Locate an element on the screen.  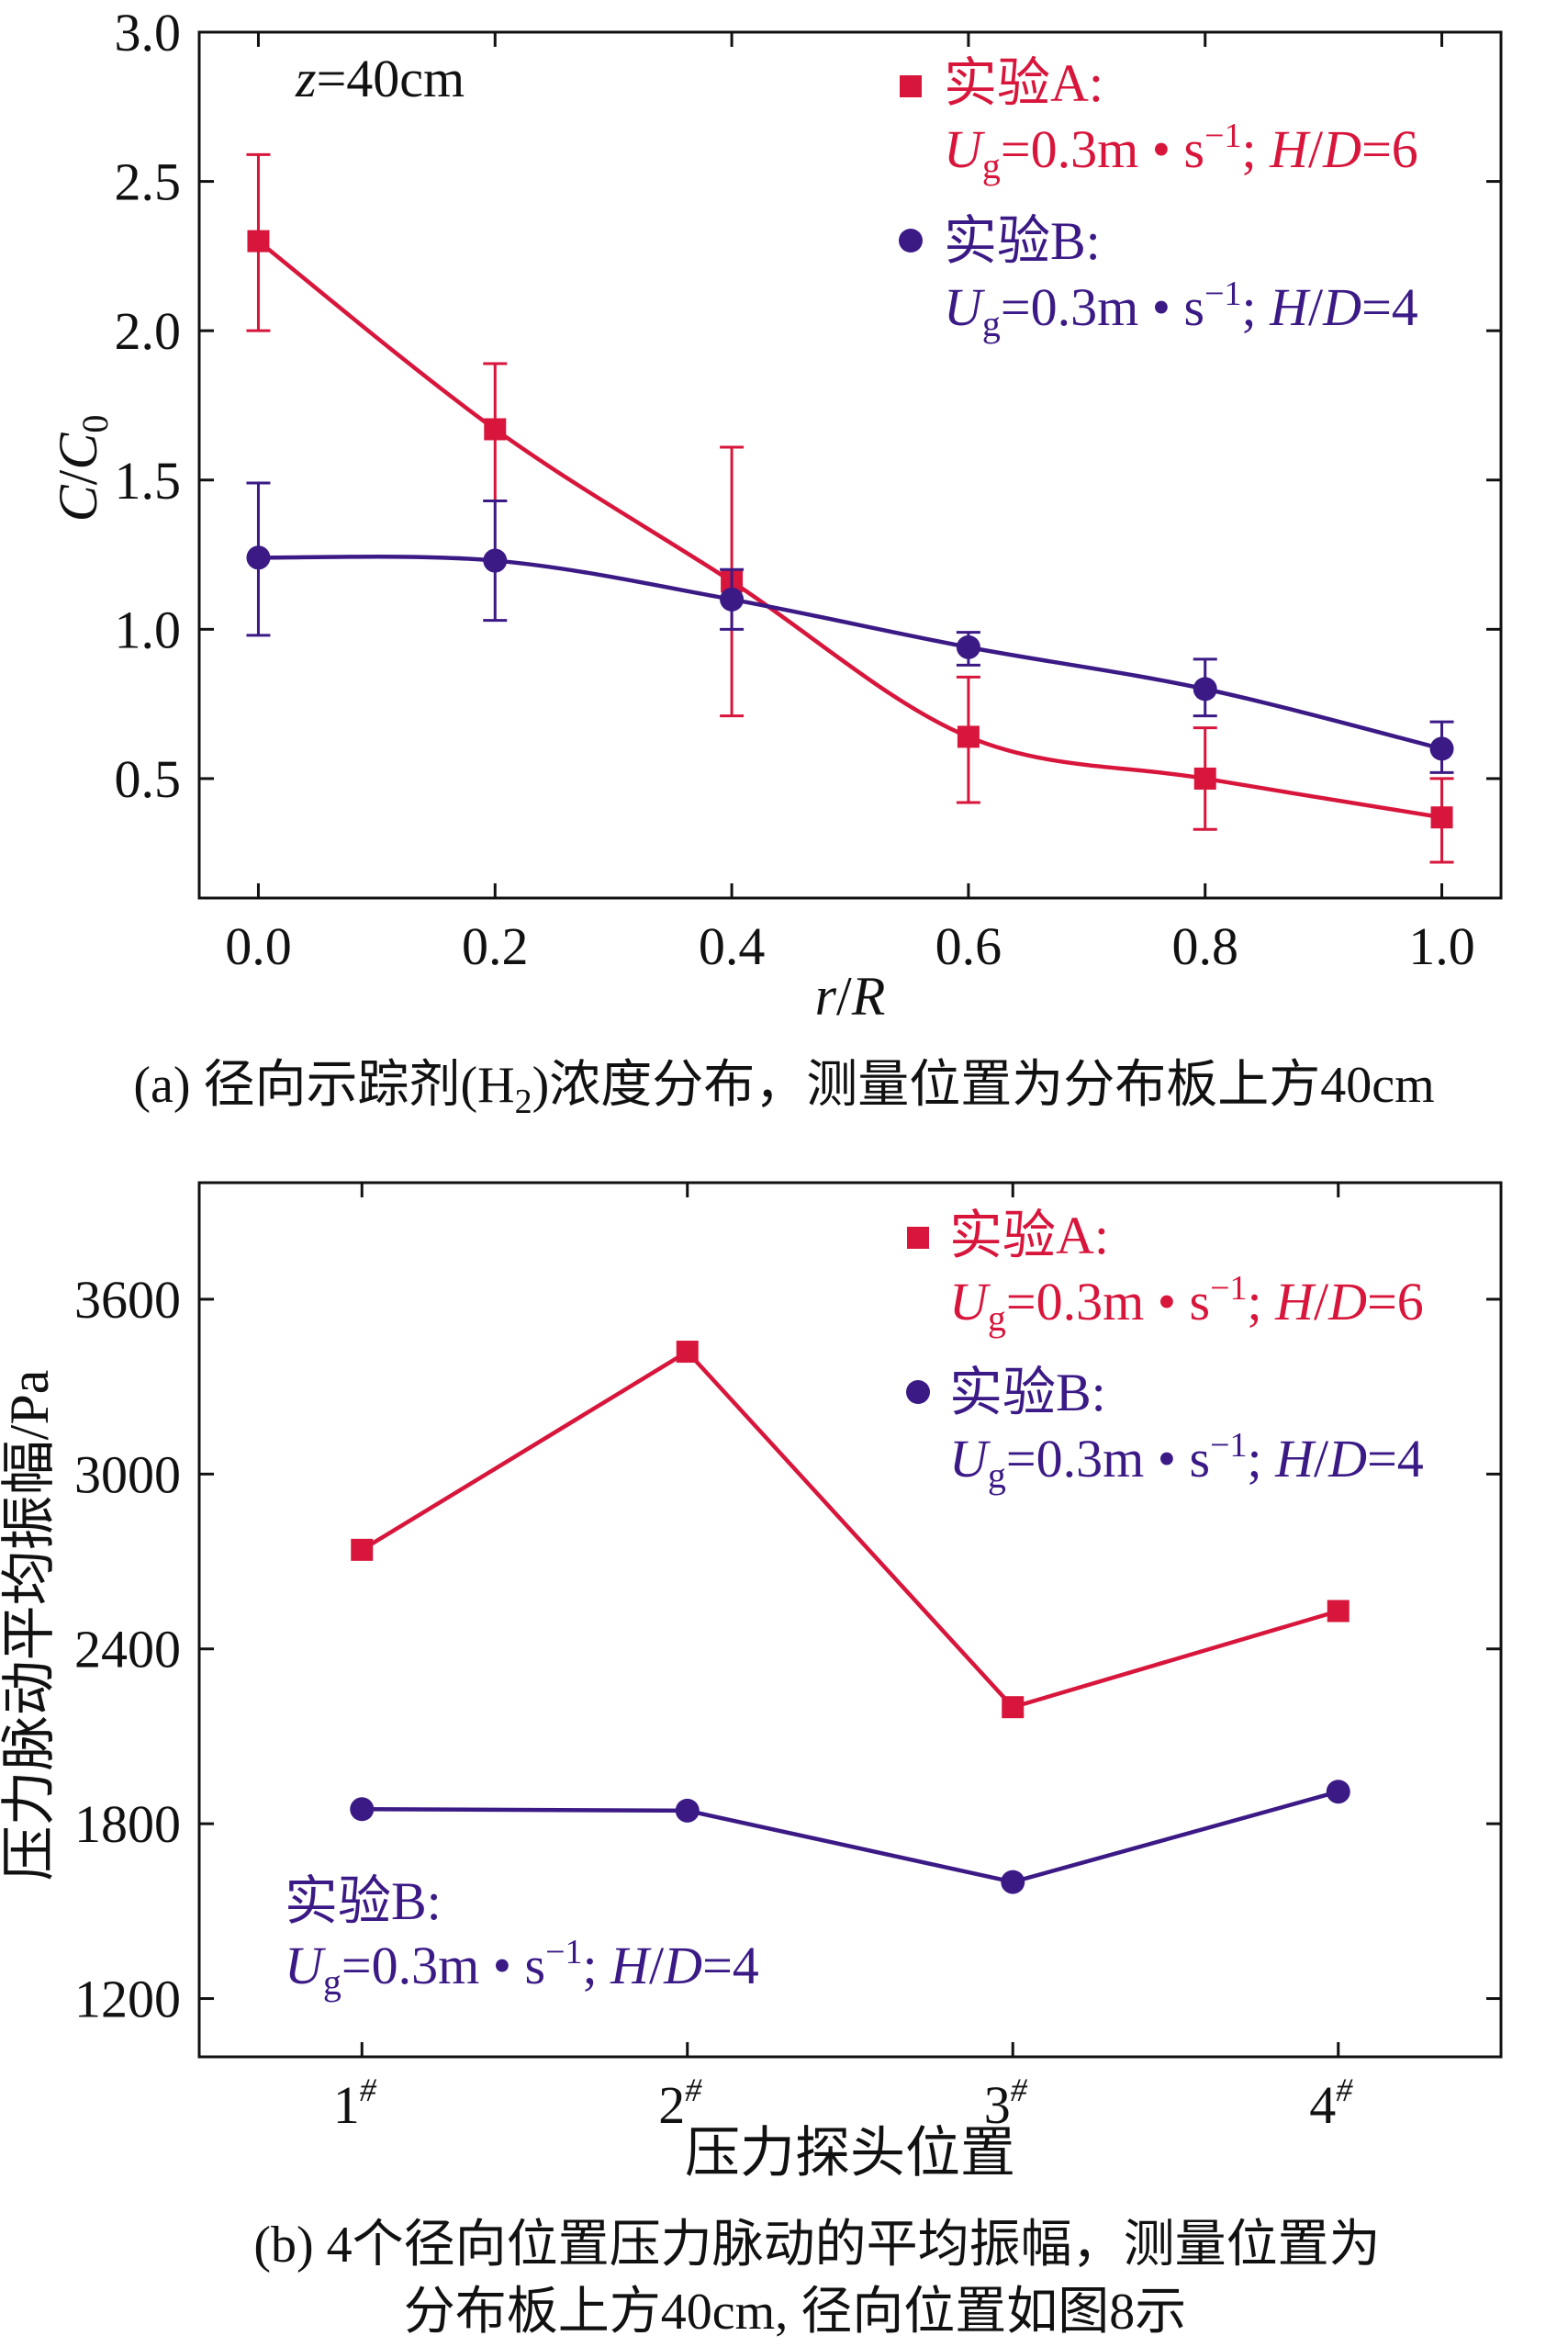
x-tick-label: 3# is located at coordinates (1006, 2103).